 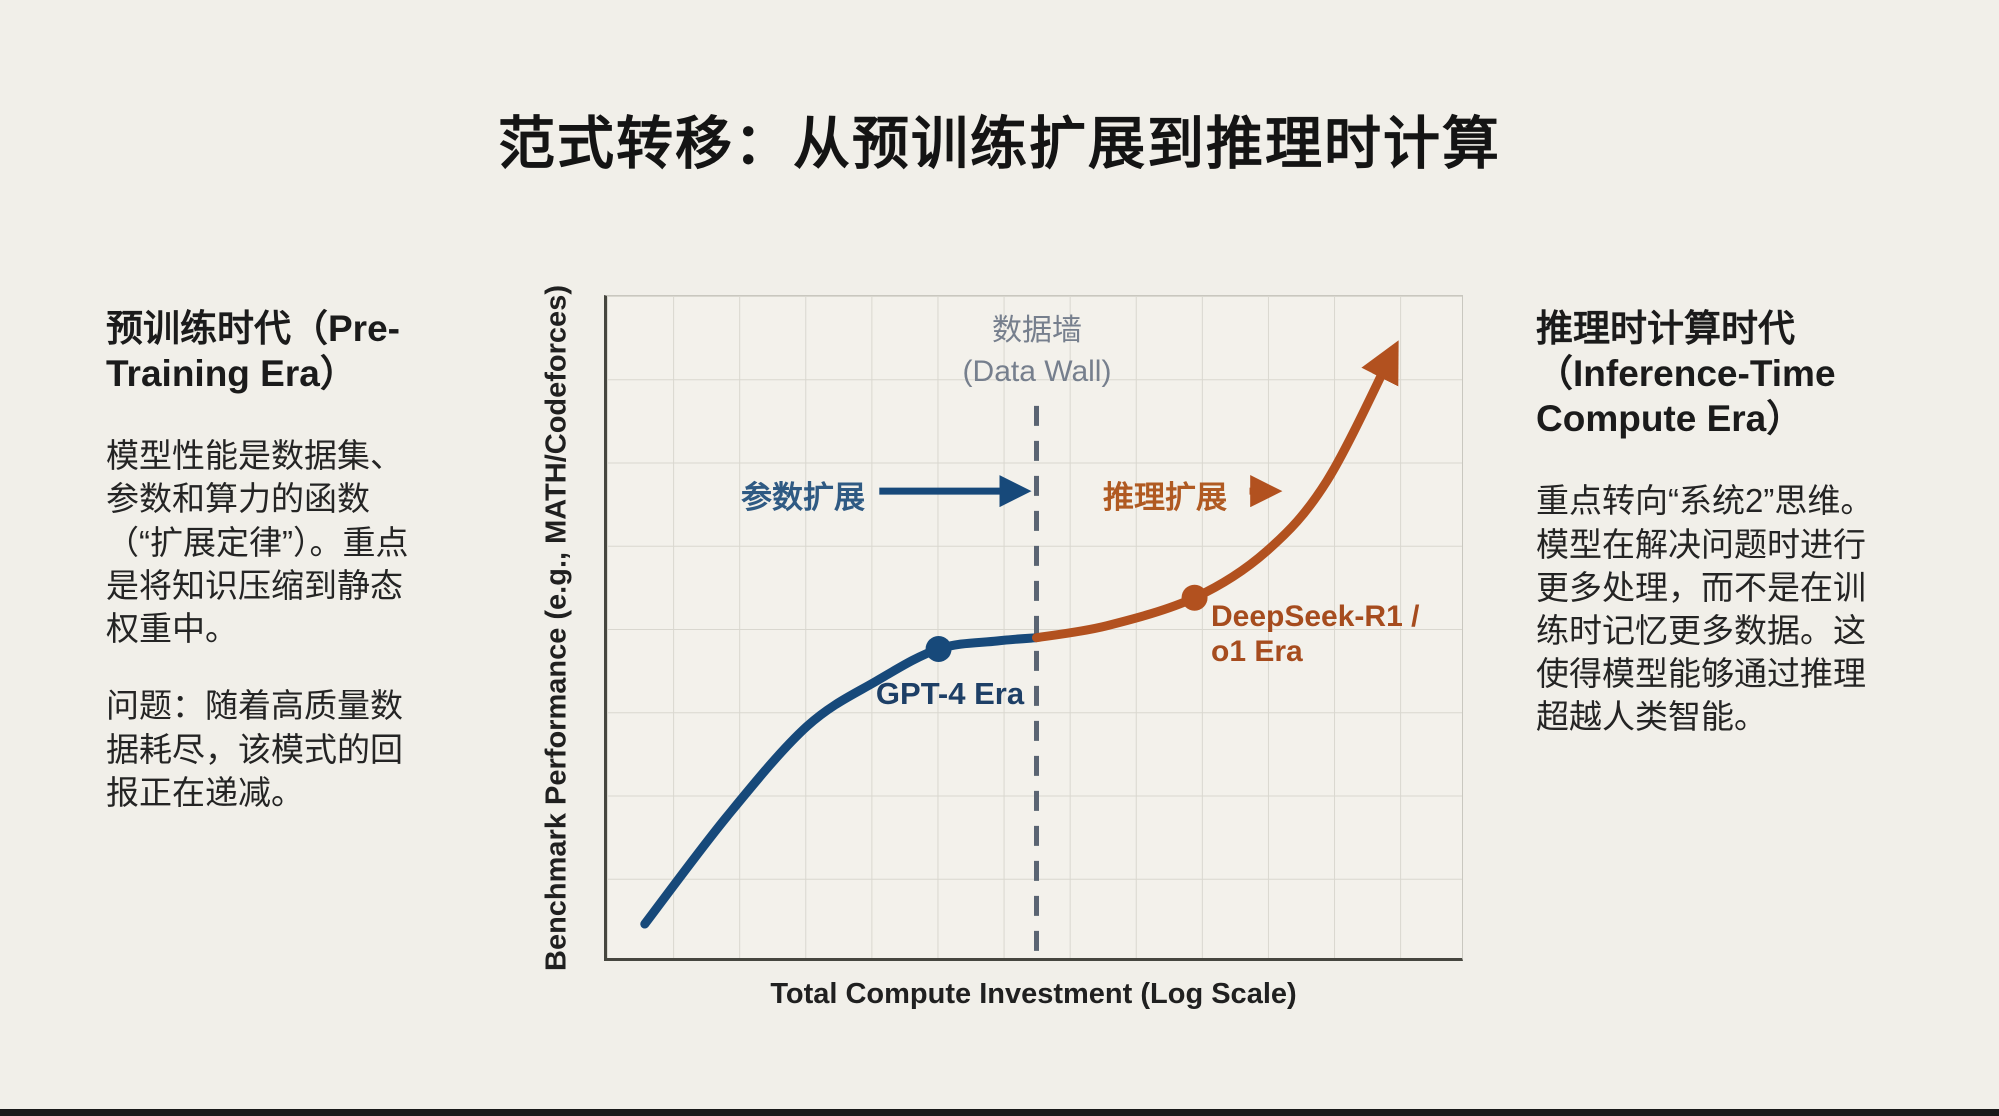 I want to click on parameter-scaling-label: 参数扩展, so click(x=803, y=497).